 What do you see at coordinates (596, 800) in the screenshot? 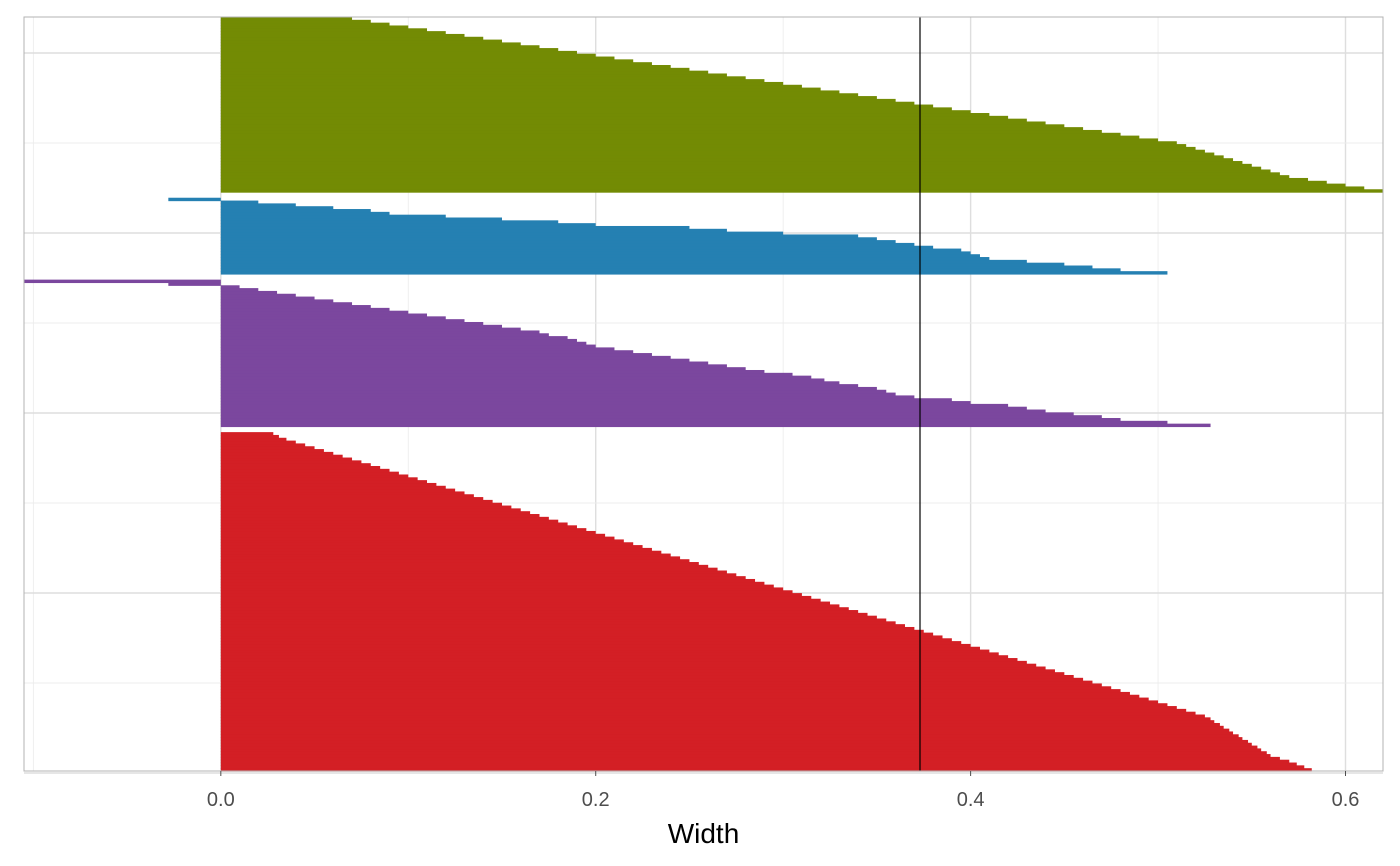
I see `x-tick-label: 0.2` at bounding box center [596, 800].